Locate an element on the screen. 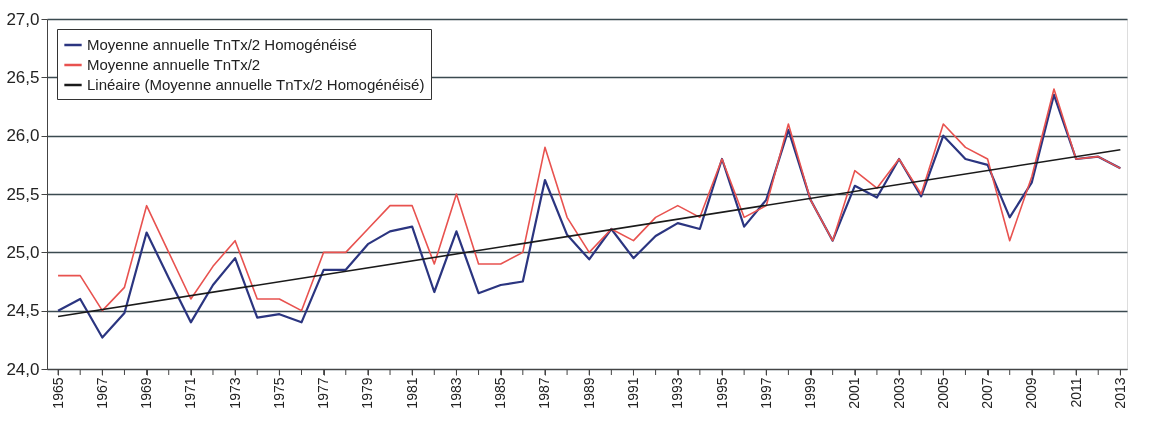  x-tick-label: 1971 is located at coordinates (190, 393).